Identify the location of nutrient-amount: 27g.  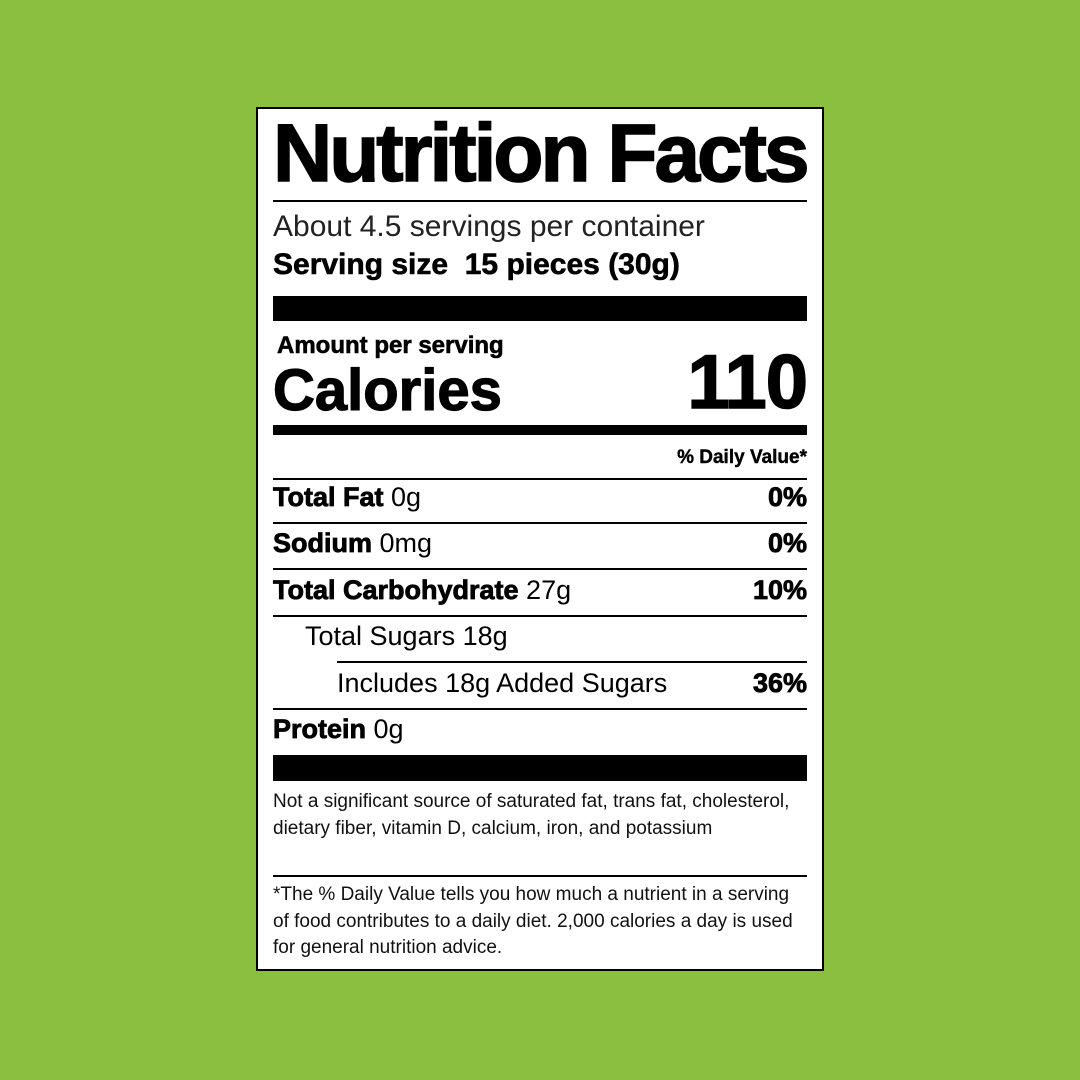
(549, 590).